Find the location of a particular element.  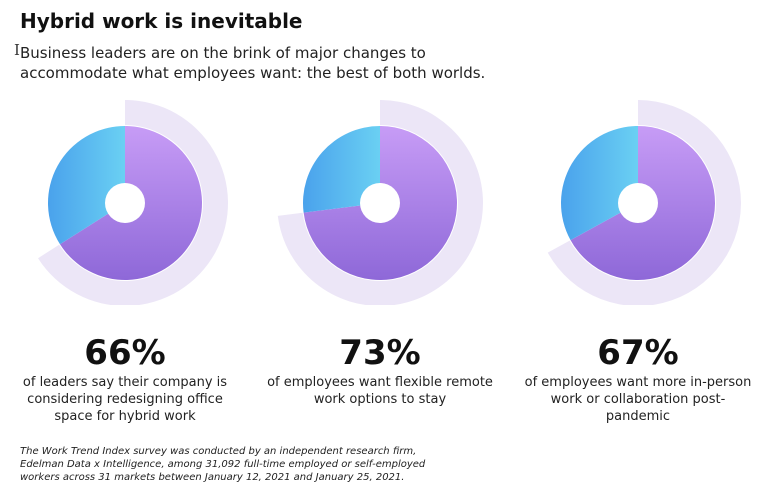

page-title: Hybrid work is inevitable is located at coordinates (161, 21).